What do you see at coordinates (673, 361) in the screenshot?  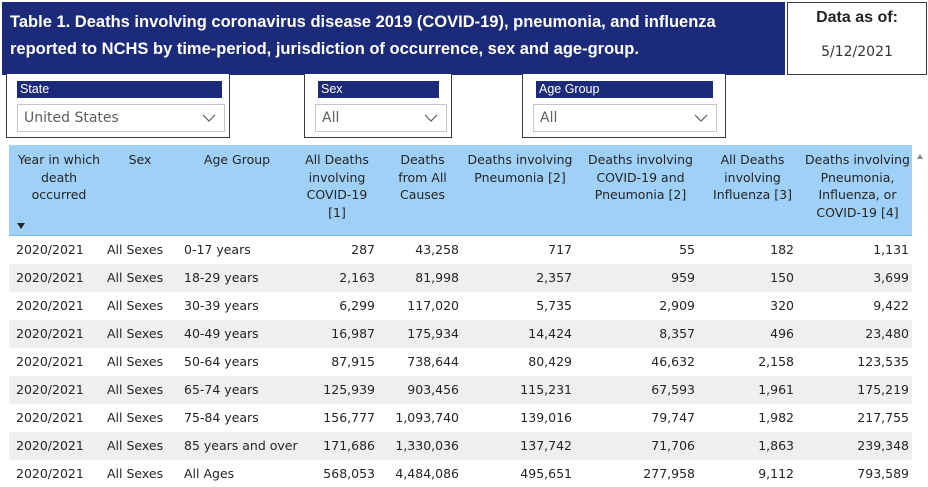 I see `table-cell: 46,632` at bounding box center [673, 361].